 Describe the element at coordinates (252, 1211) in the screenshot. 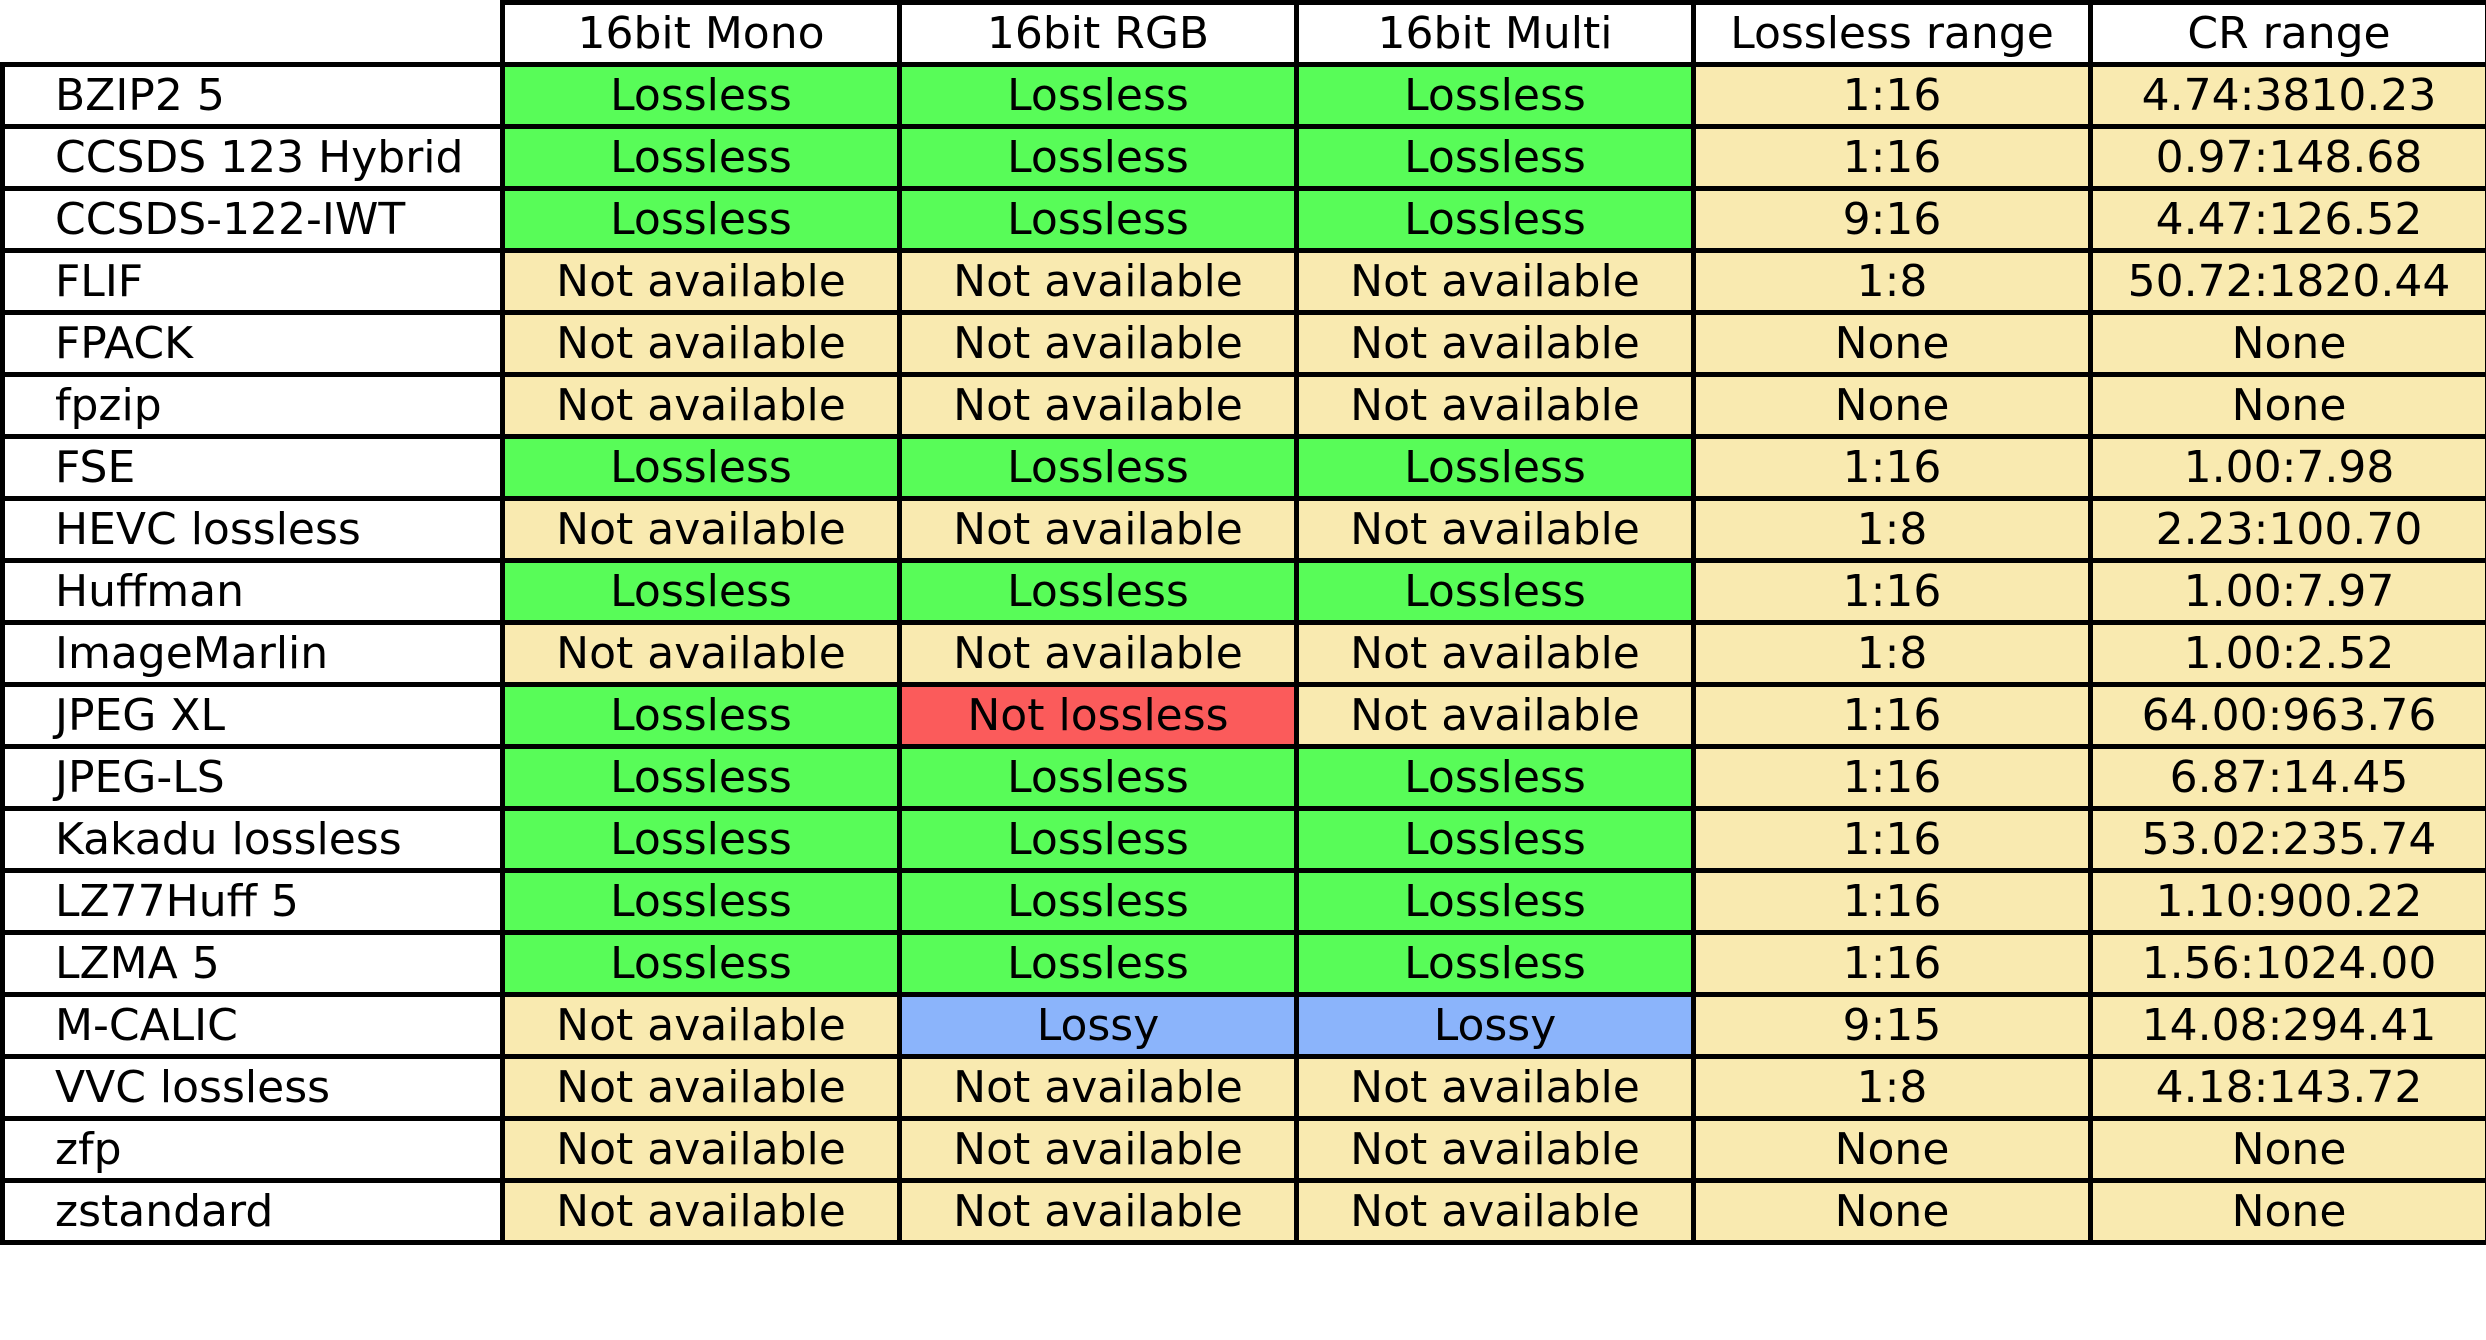

I see `row-label-method: zstandard` at that location.